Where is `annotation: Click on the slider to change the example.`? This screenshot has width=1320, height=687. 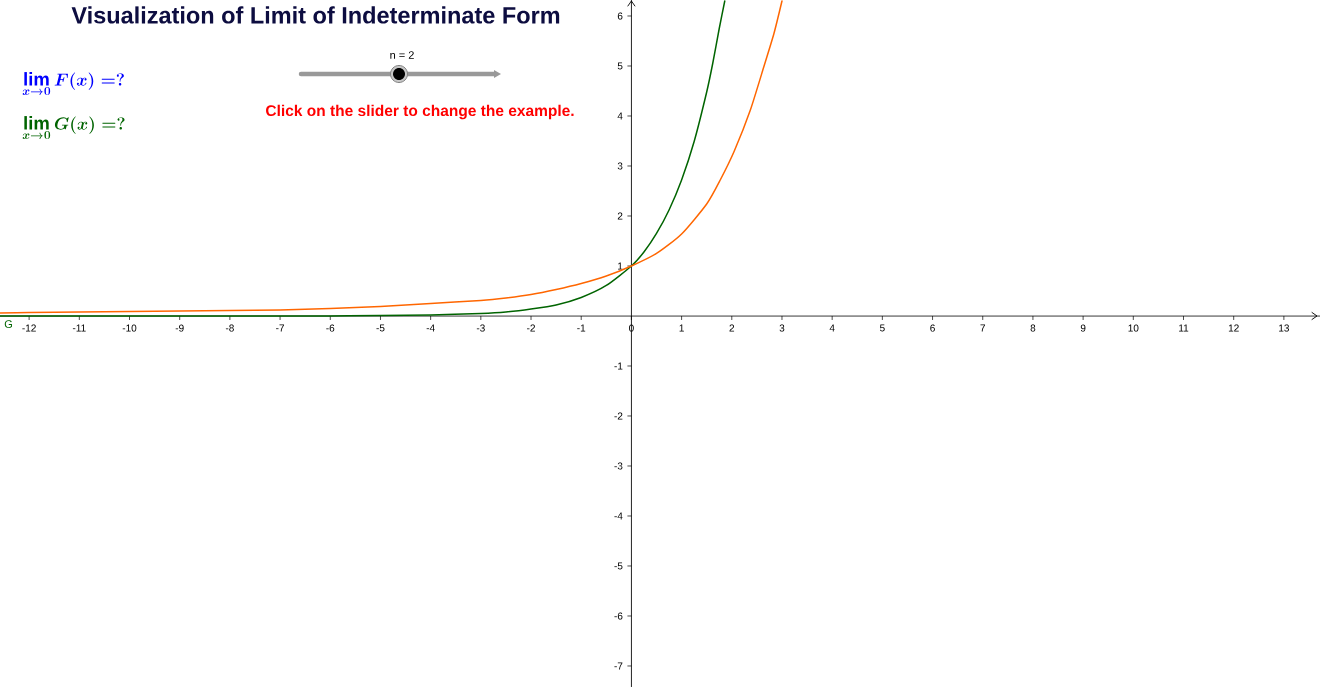
annotation: Click on the slider to change the example. is located at coordinates (420, 112).